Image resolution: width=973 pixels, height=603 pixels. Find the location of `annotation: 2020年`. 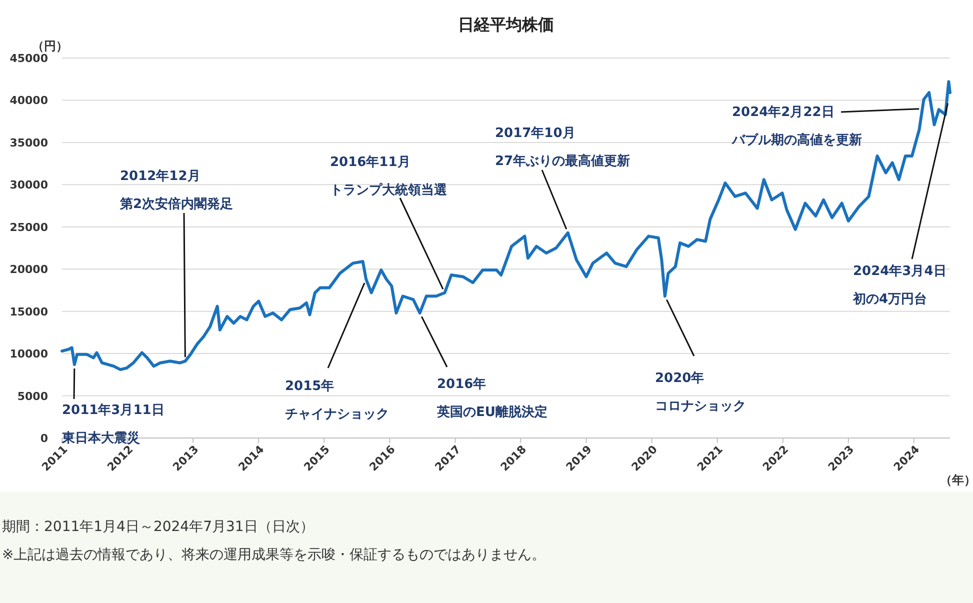

annotation: 2020年 is located at coordinates (679, 378).